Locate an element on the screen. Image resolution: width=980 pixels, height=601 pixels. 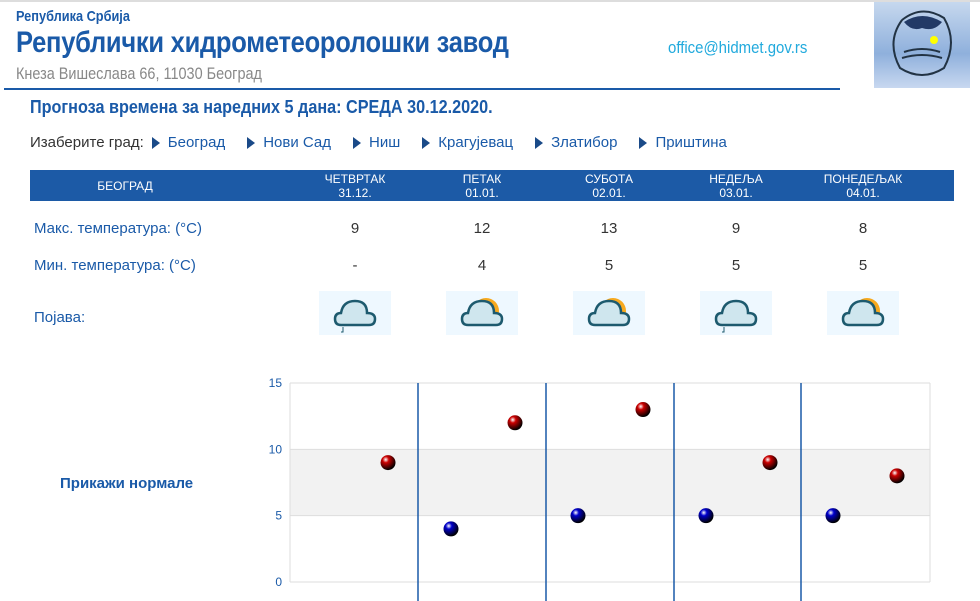
day-header: ЧЕТВРТАК 31.12. is located at coordinates (355, 186).